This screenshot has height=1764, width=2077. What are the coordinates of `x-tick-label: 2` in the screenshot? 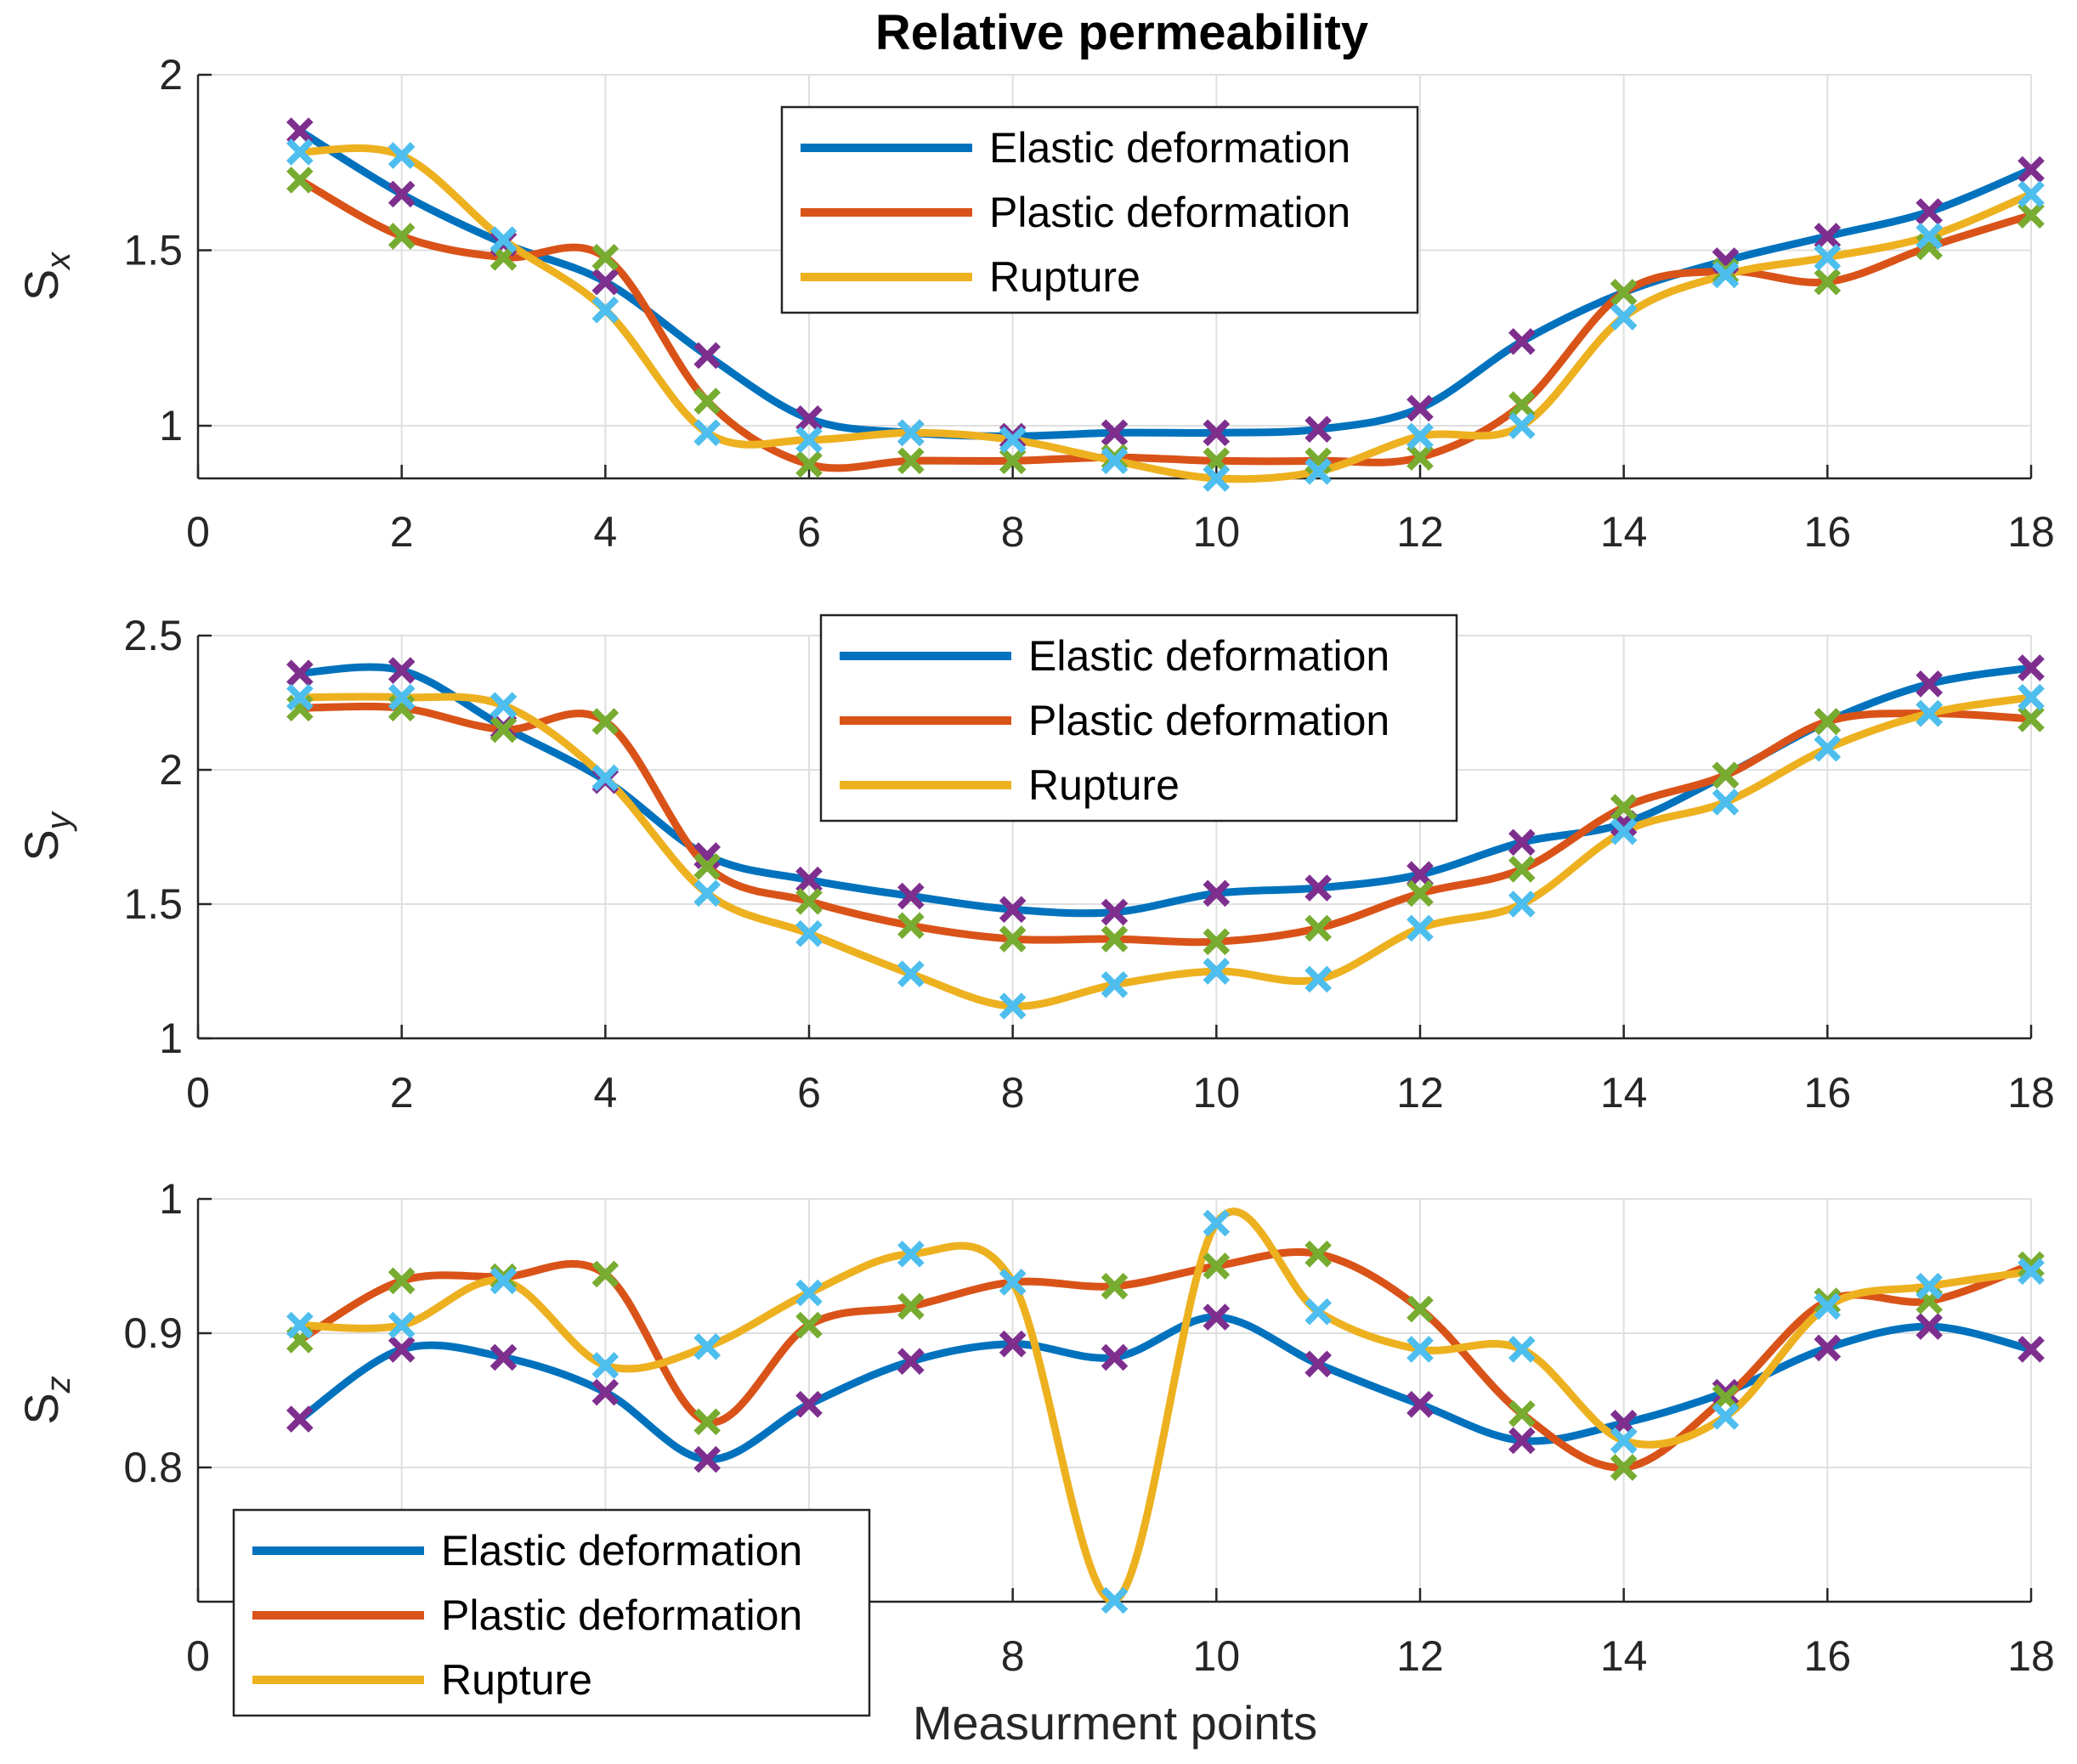 It's located at (402, 532).